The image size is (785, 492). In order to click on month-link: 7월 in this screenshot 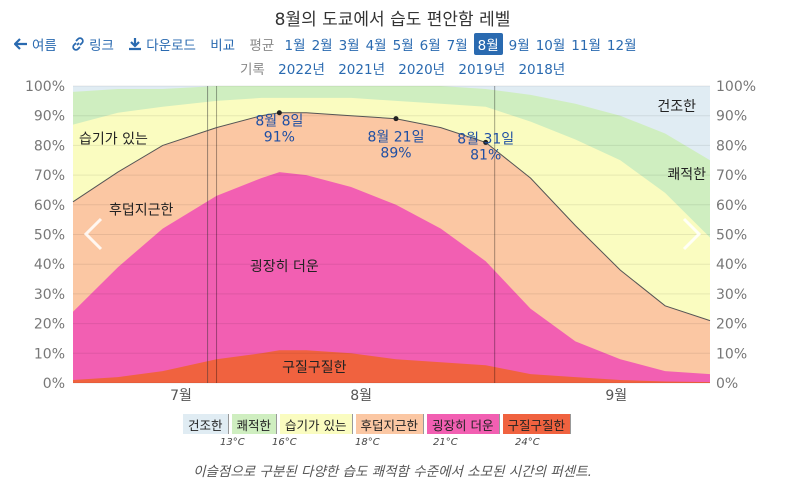, I will do `click(457, 46)`.